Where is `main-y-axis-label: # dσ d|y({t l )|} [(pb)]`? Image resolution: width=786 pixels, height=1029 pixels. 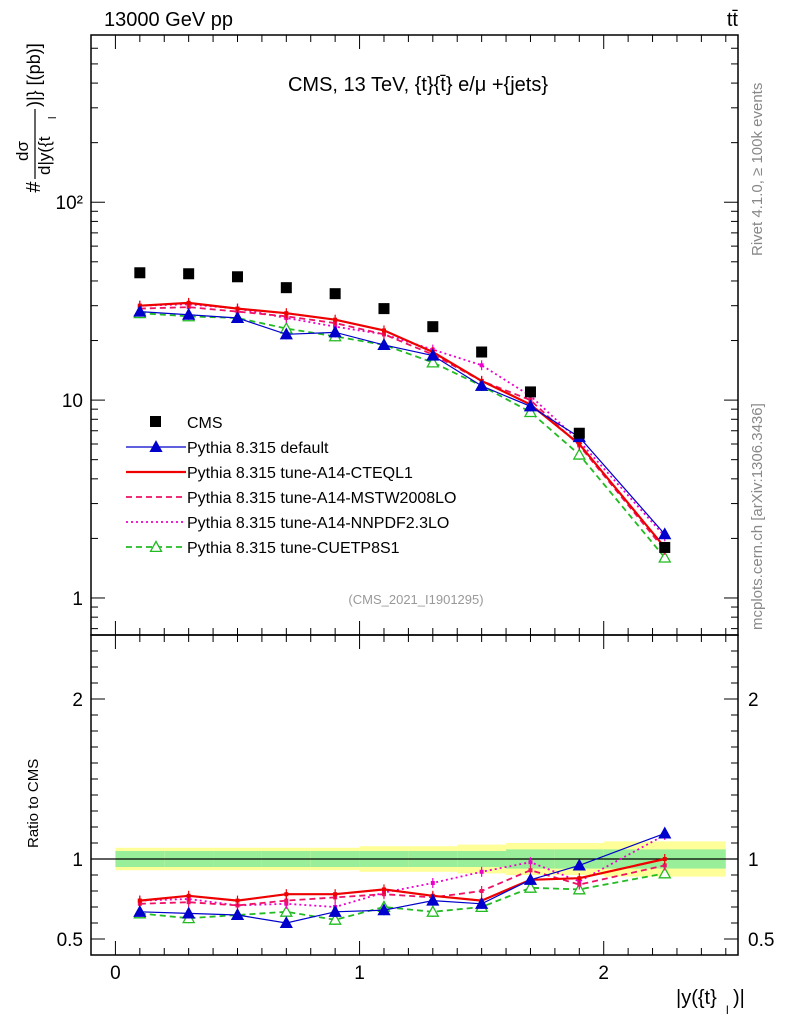 main-y-axis-label: # dσ d|y({t l )|} [(pb)] is located at coordinates (36, 117).